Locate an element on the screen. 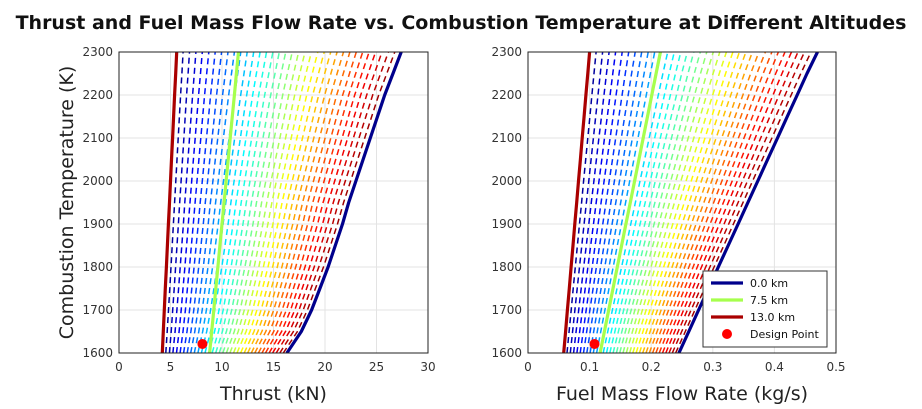 The image size is (922, 409). legend-label: Design Point is located at coordinates (784, 334).